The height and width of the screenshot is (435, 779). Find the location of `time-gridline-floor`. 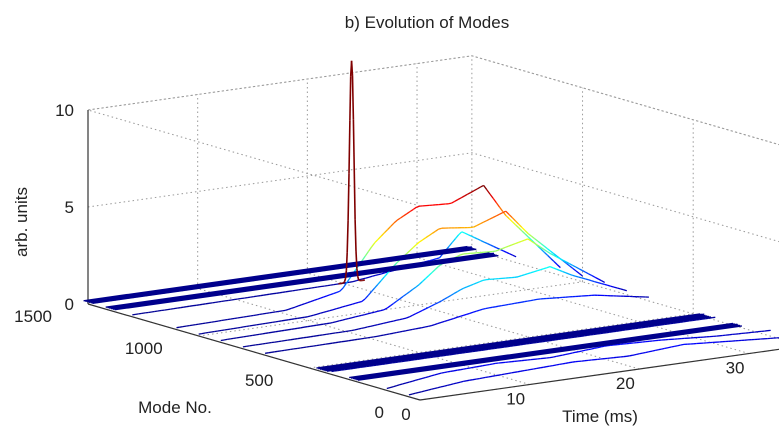

time-gridline-floor is located at coordinates (363, 336).